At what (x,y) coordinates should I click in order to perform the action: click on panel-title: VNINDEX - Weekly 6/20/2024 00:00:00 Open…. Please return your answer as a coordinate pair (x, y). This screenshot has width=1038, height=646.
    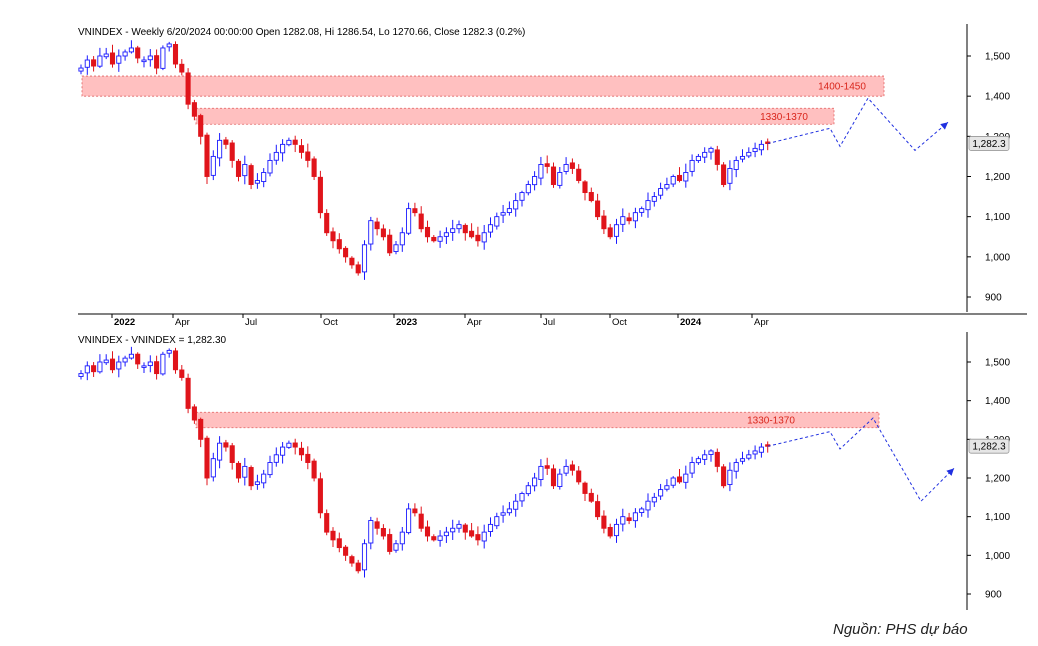
    Looking at the image, I should click on (301, 32).